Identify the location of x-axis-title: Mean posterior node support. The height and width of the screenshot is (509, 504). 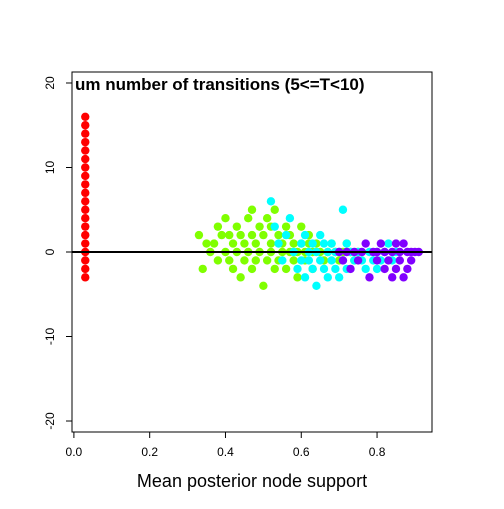
(252, 481).